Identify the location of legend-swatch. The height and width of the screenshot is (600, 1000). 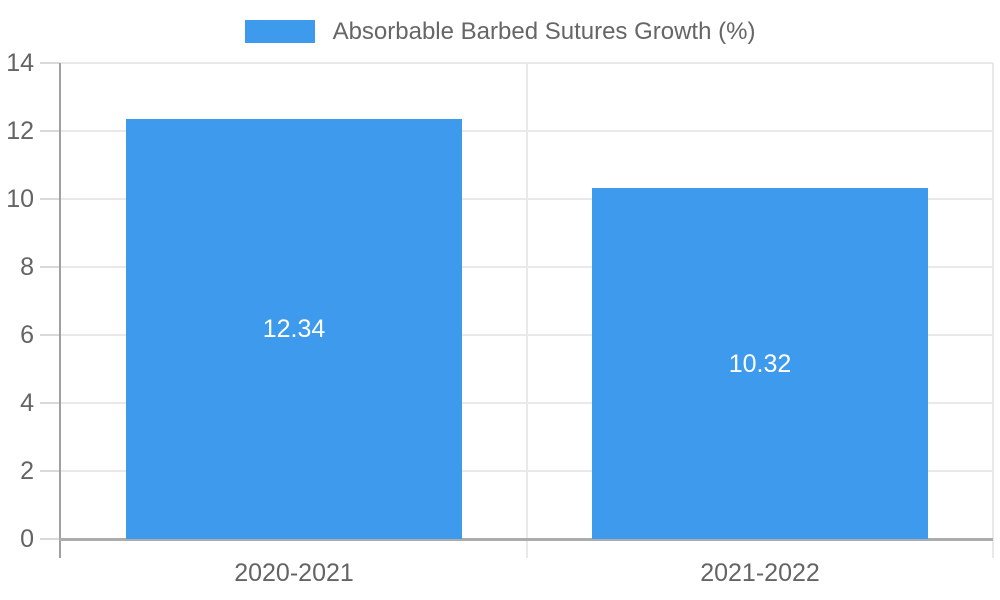
(279, 31).